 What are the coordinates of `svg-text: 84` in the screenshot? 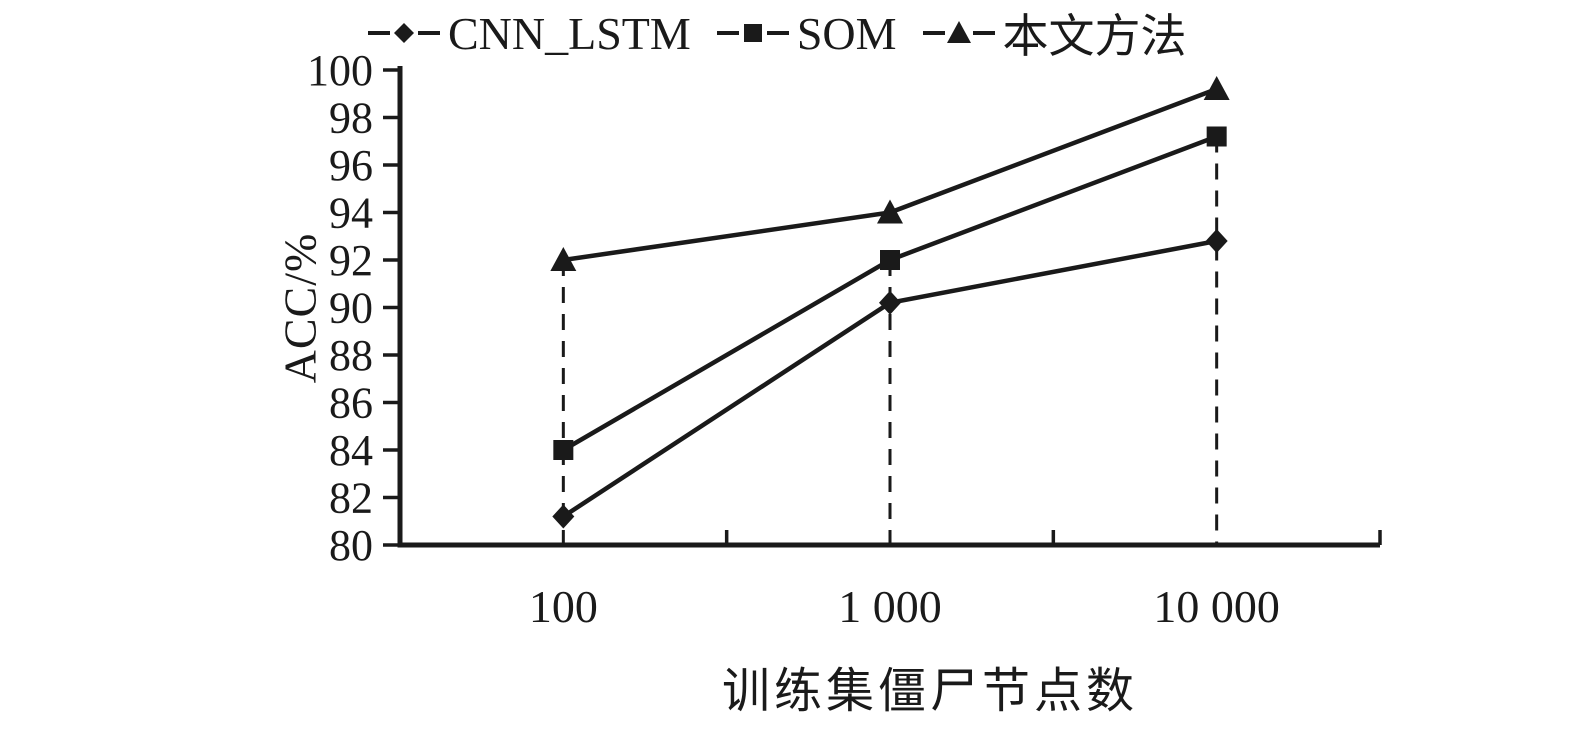 It's located at (351, 450).